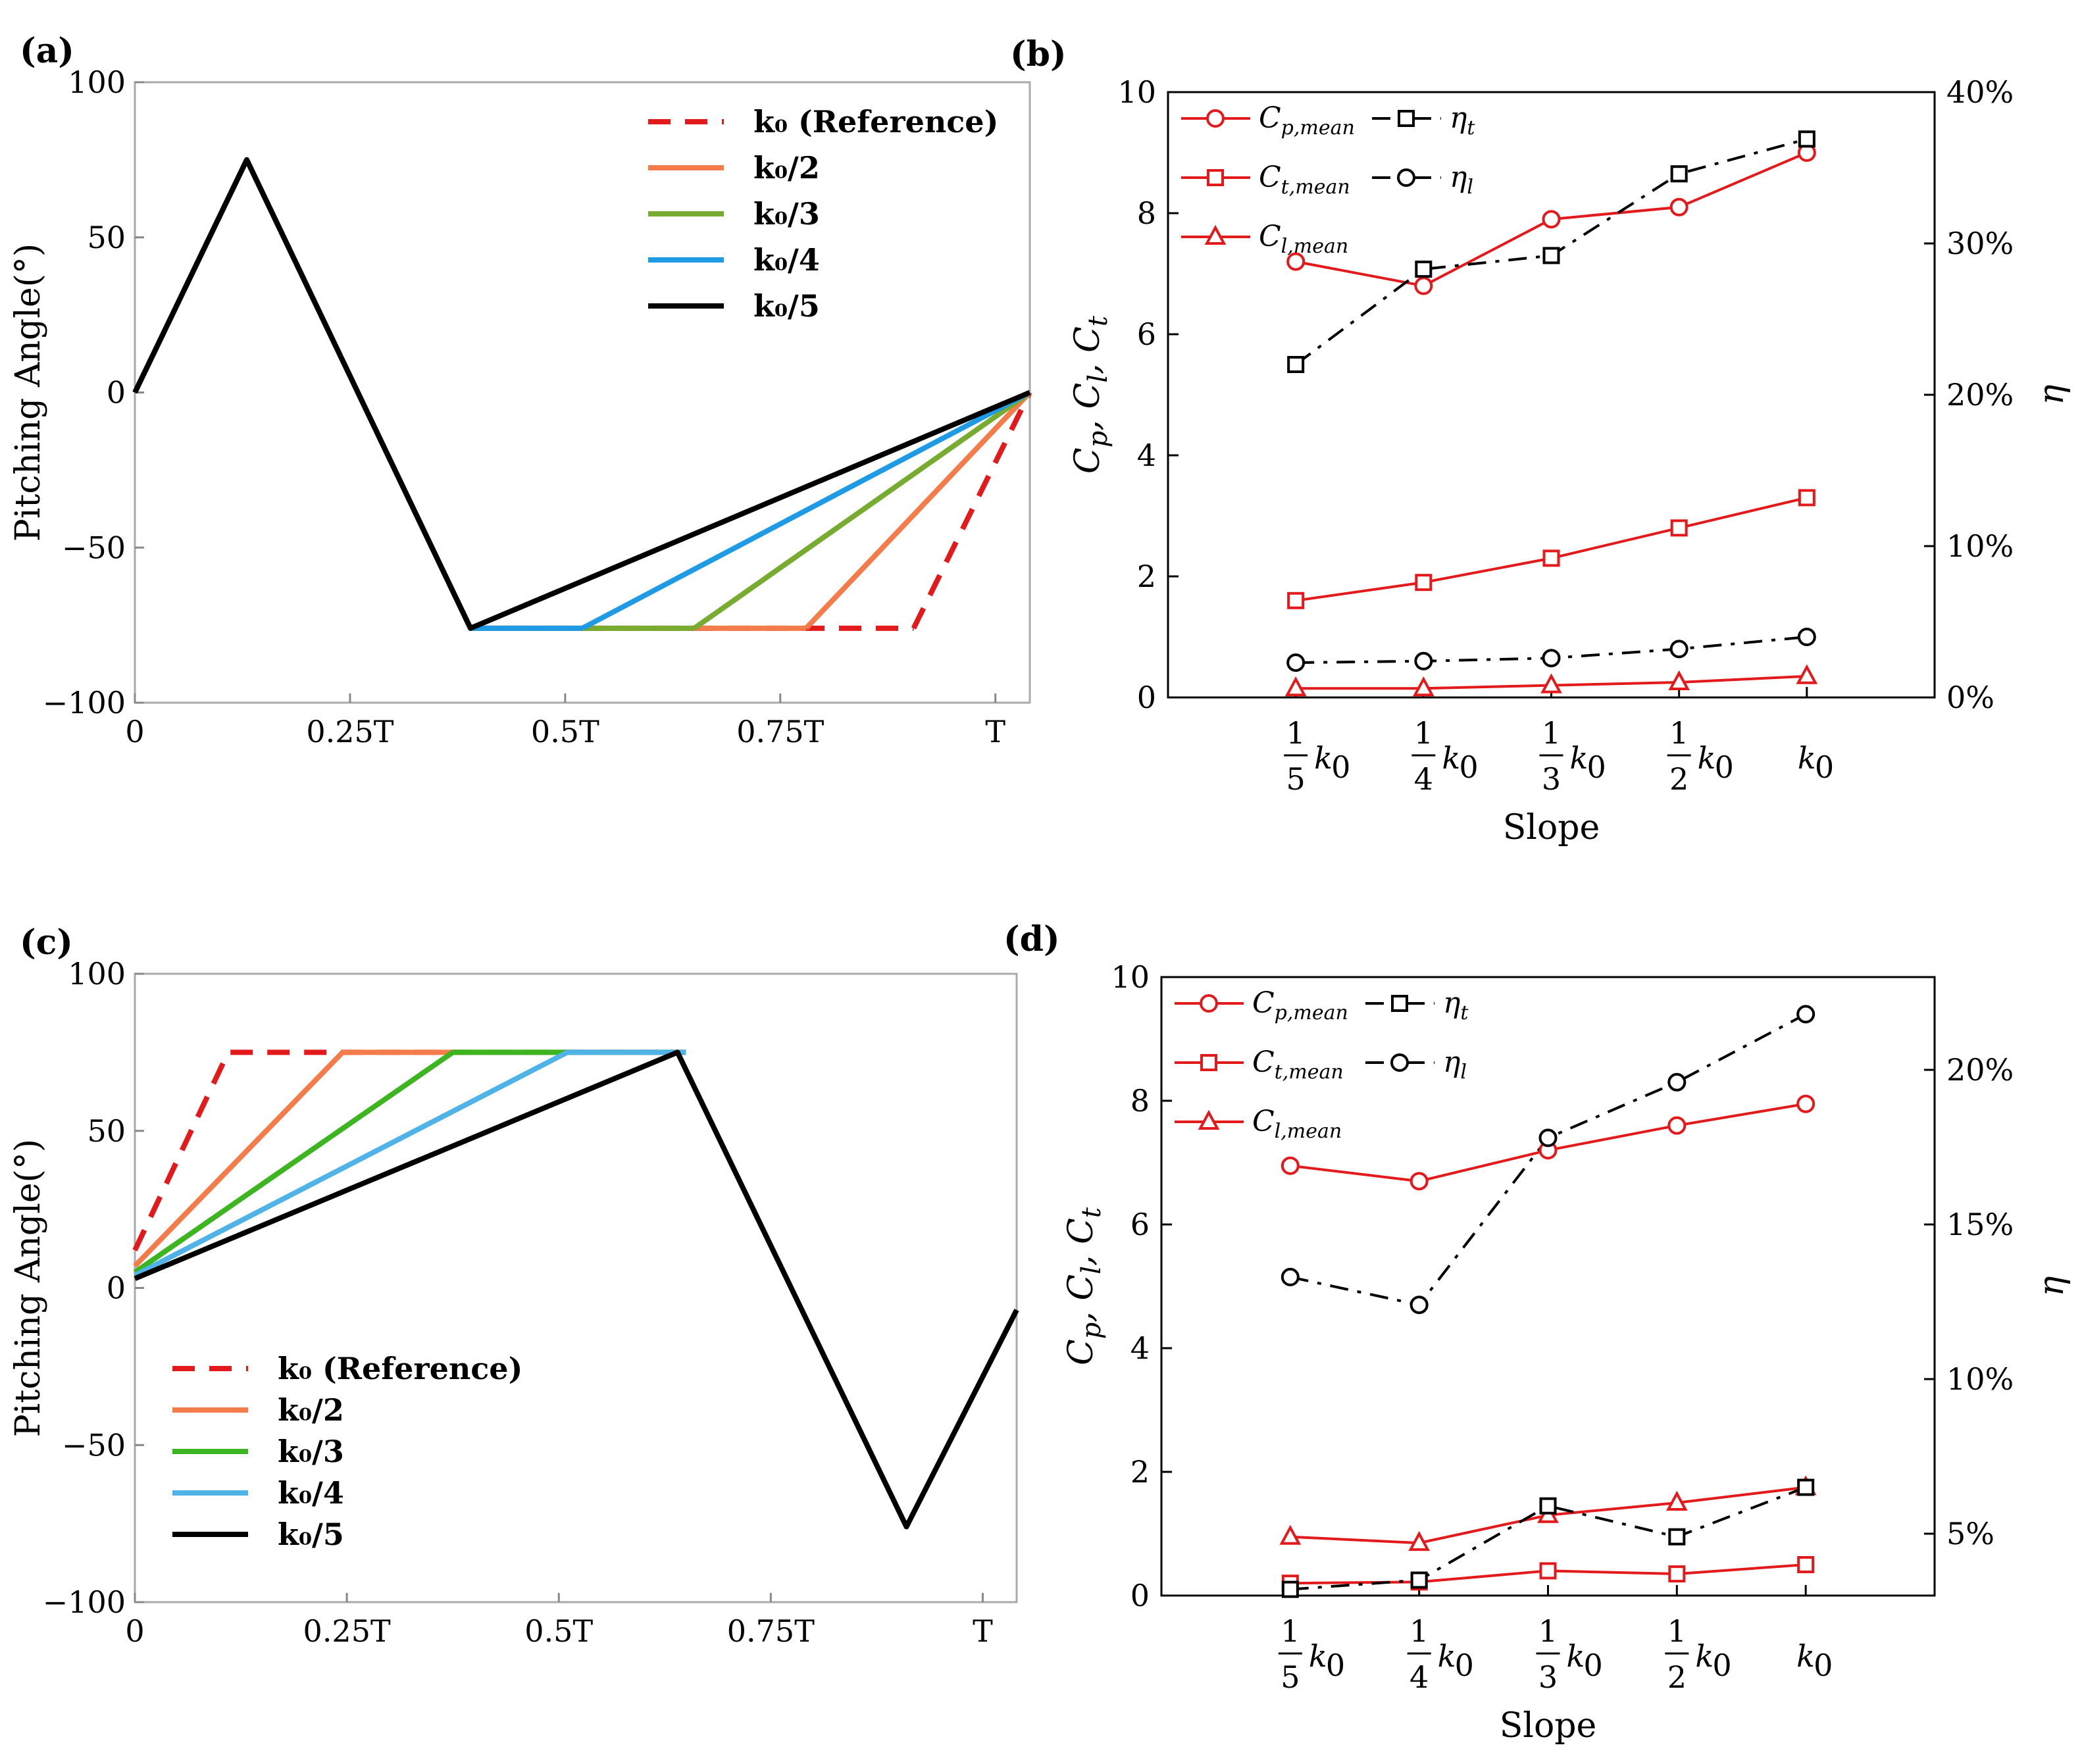  I want to click on y-axis-title: Pitching Angle(°), so click(28, 392).